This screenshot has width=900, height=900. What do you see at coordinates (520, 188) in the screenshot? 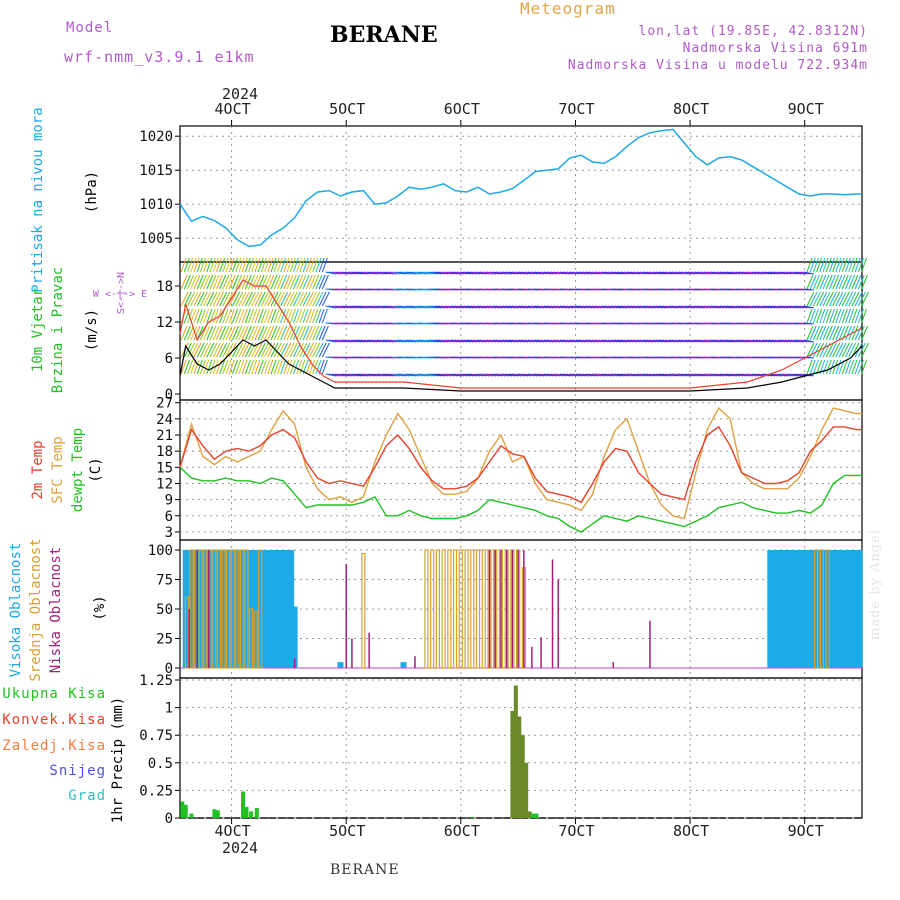
I see `pressure-line` at bounding box center [520, 188].